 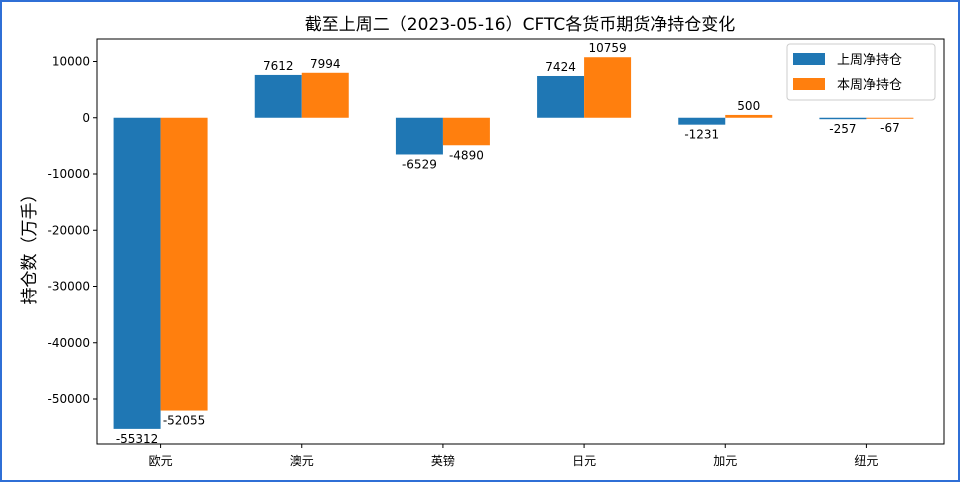 I want to click on data-label: 7424, so click(x=560, y=67).